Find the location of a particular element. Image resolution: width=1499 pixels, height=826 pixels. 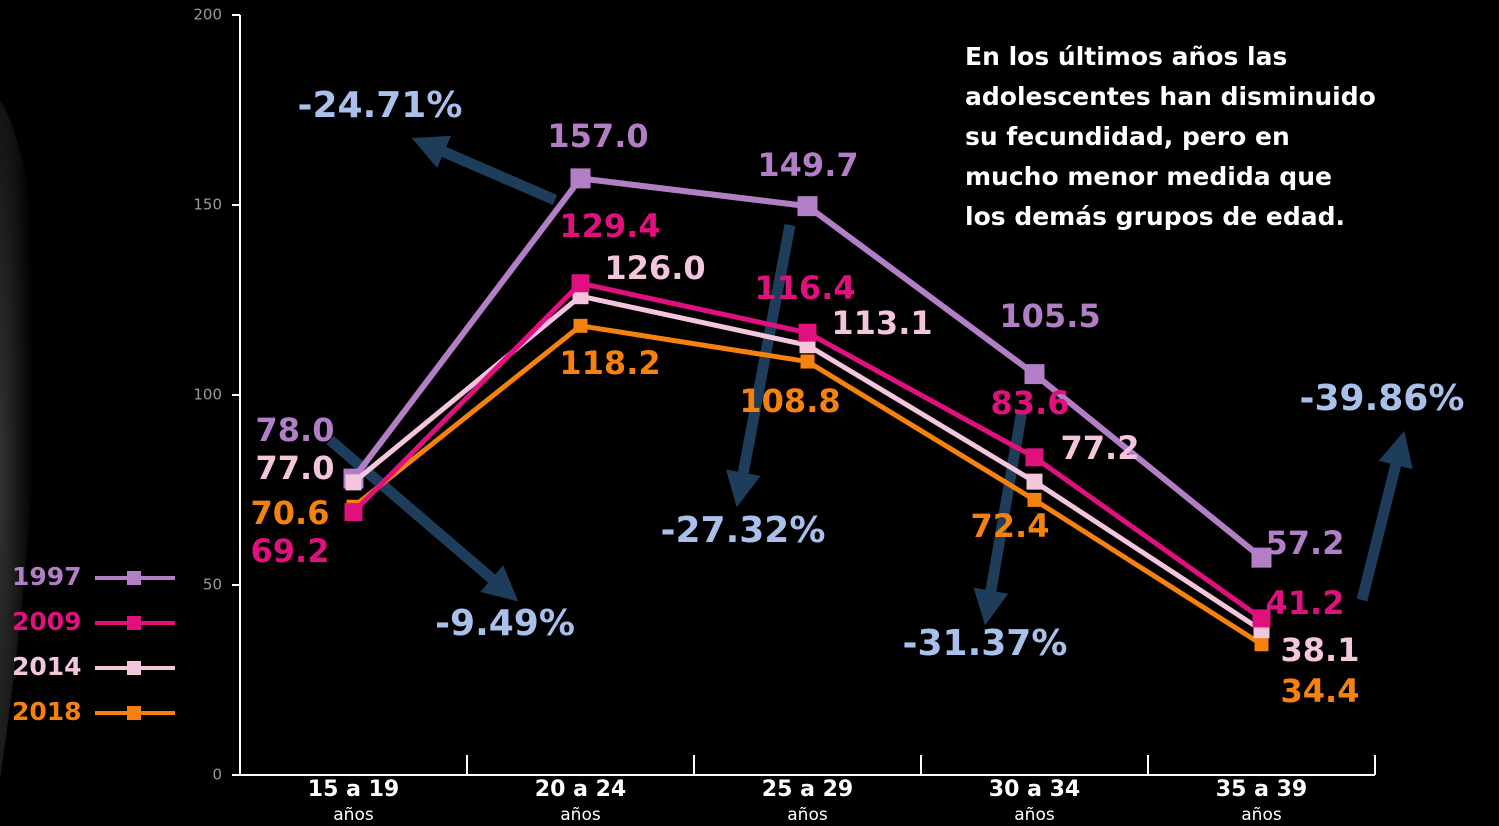

legend-label: 2018 is located at coordinates (47, 711).